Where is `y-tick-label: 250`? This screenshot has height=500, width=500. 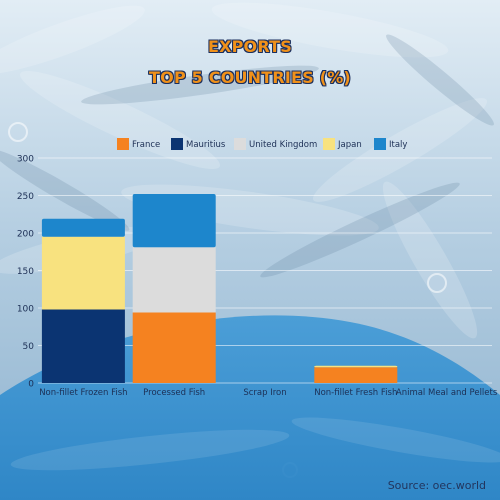
y-tick-label: 250 is located at coordinates (25, 197).